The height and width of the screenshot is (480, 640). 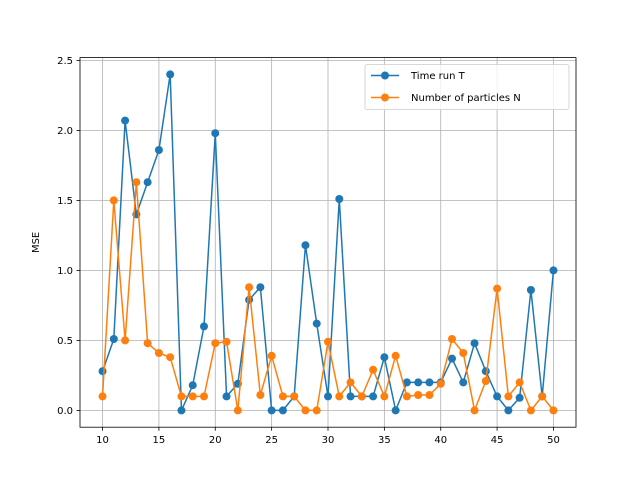 I want to click on y-tick-label: 0.0, so click(x=65, y=411).